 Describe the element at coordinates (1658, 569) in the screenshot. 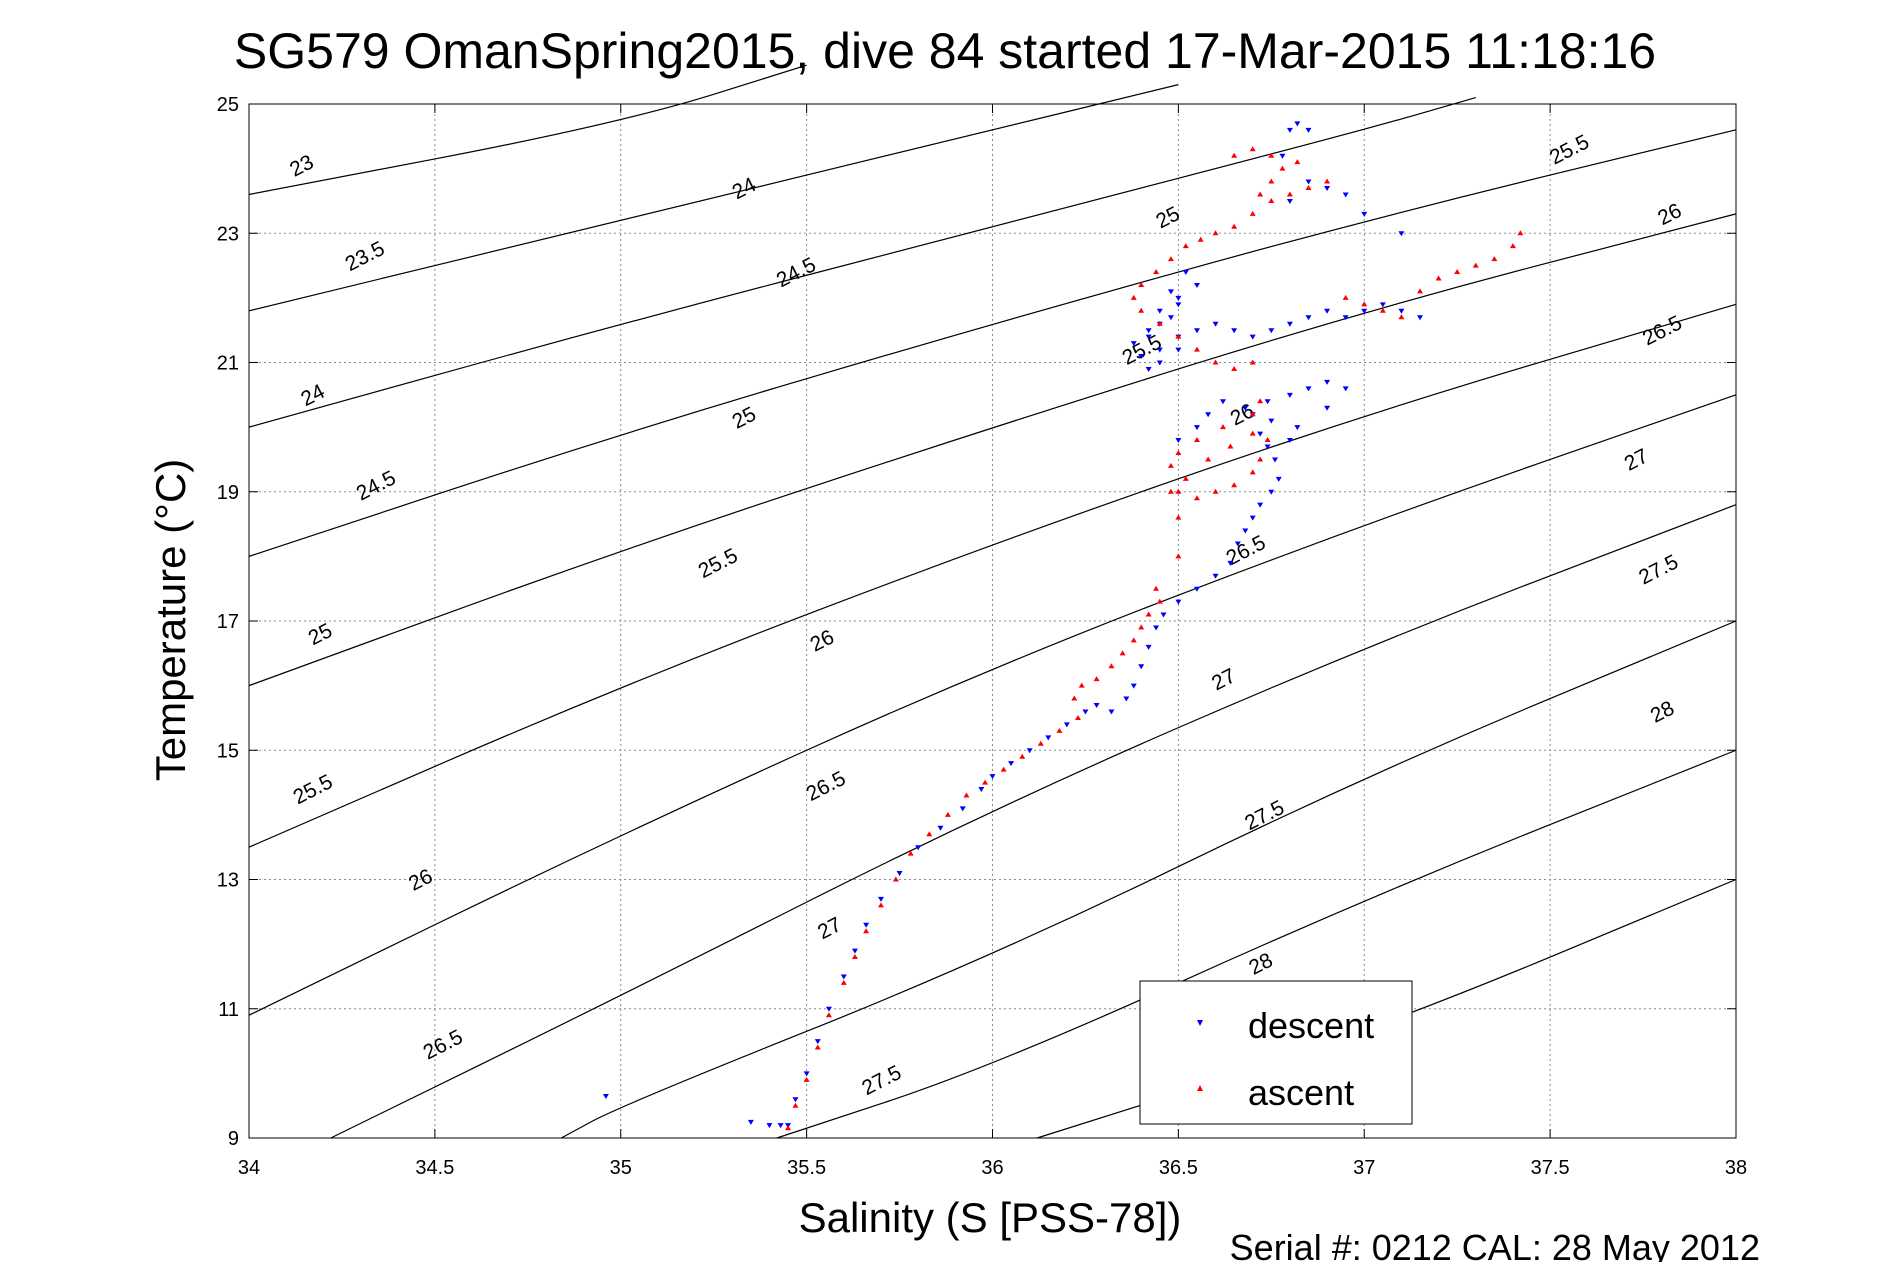

I see `contour-label: 27.5` at that location.